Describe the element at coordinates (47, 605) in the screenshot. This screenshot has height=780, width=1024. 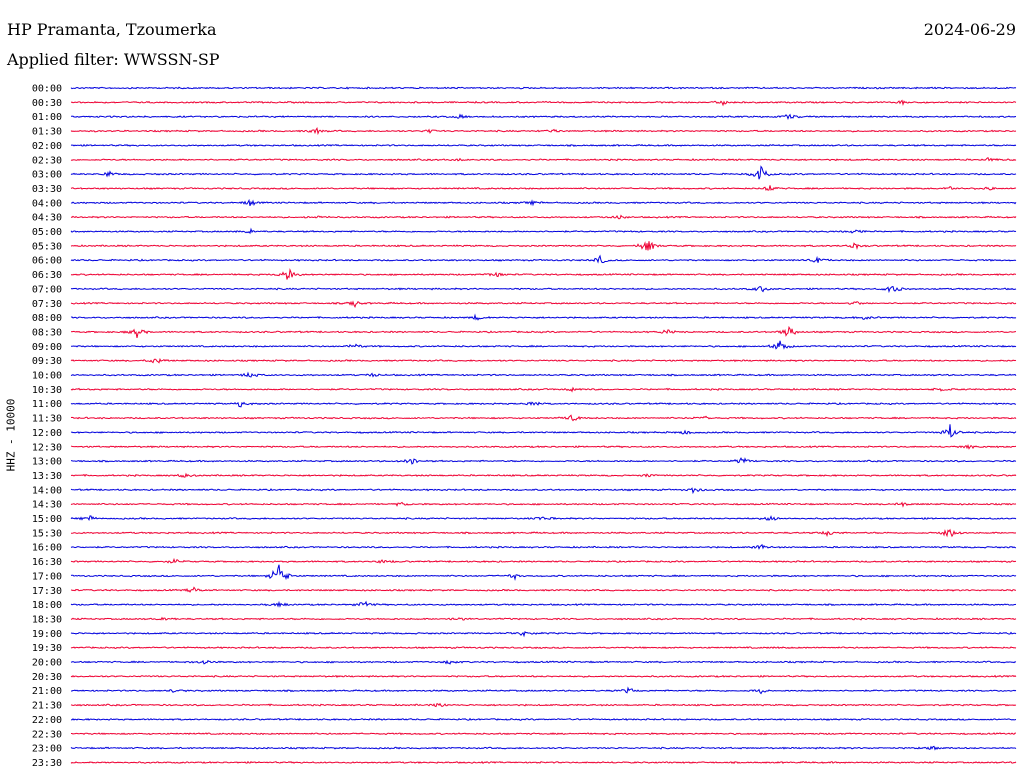
I see `time-tick-label: 18:00` at that location.